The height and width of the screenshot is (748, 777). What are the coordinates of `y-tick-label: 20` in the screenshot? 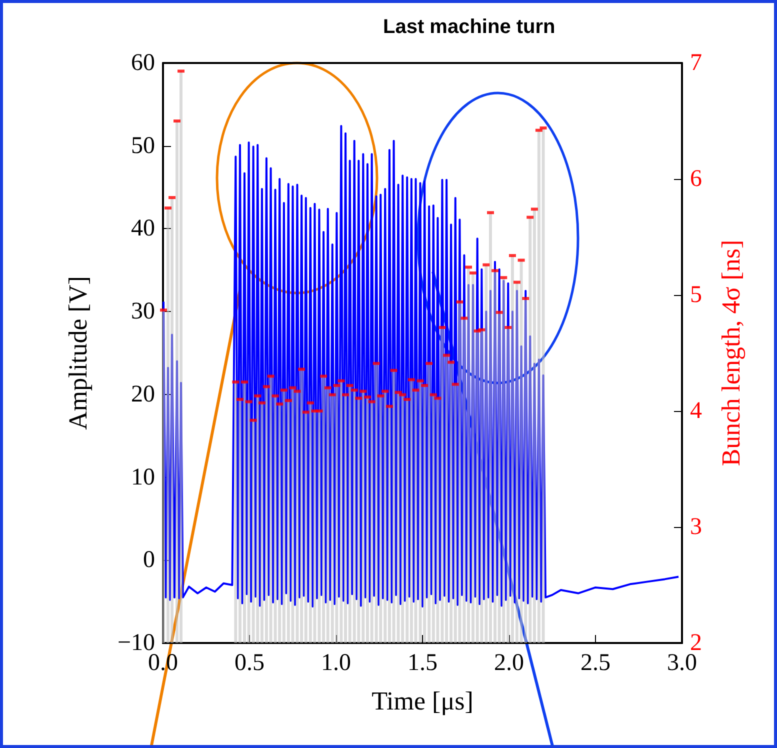 It's located at (143, 394).